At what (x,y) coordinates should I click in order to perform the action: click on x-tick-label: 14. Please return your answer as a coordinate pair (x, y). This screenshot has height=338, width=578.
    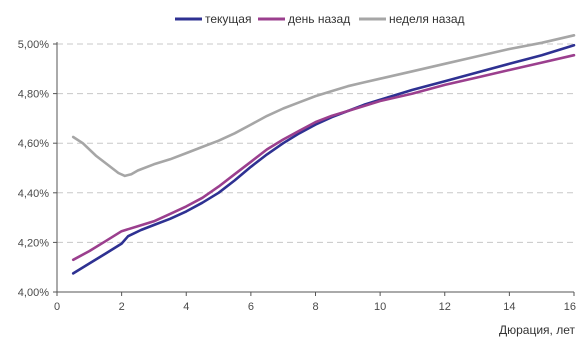
    Looking at the image, I should click on (509, 307).